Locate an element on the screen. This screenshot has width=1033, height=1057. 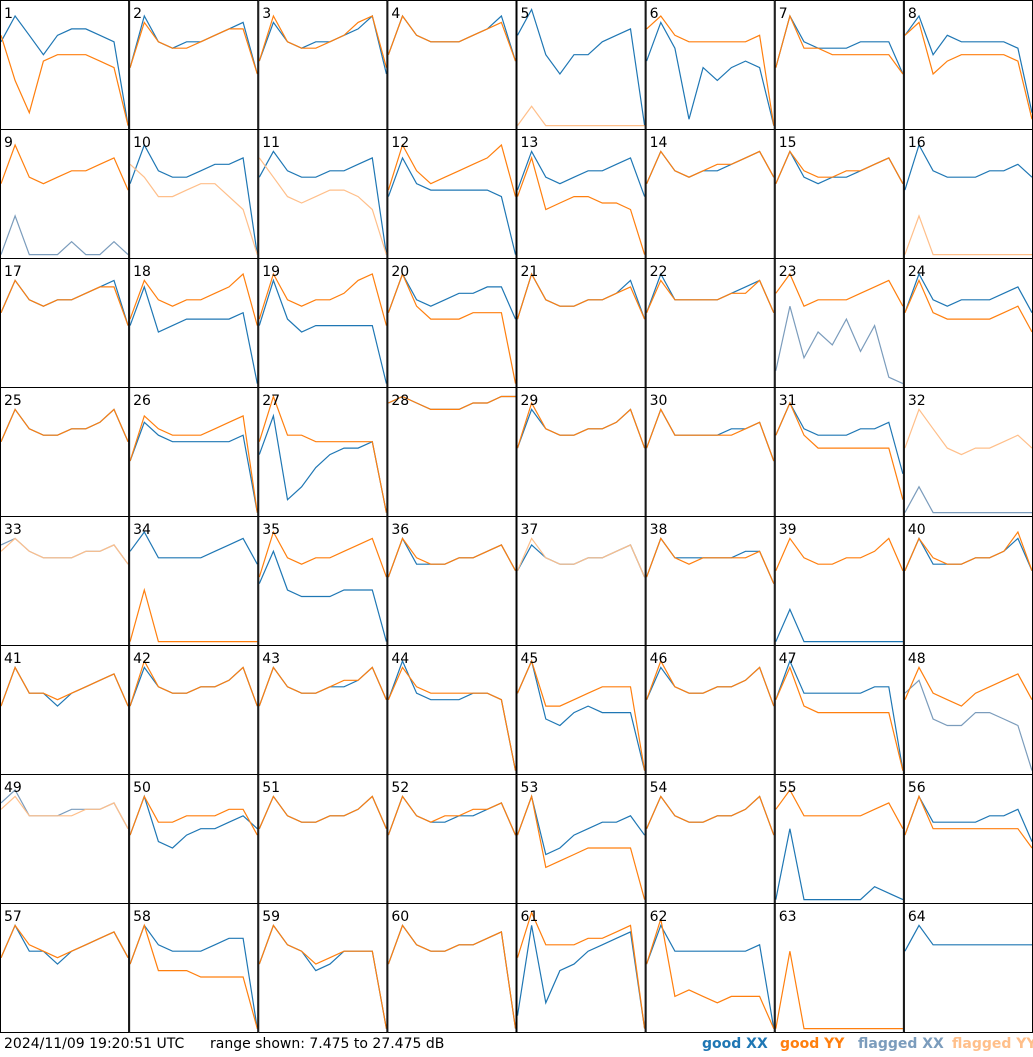
panel-label: 11 is located at coordinates (271, 143).